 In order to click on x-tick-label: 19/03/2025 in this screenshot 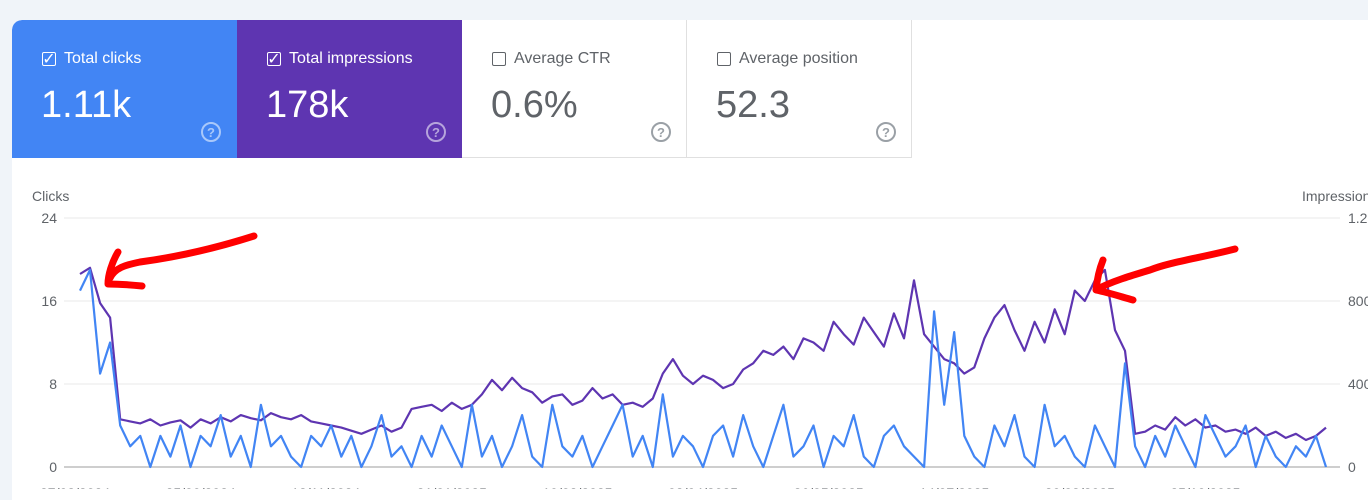, I will do `click(577, 487)`.